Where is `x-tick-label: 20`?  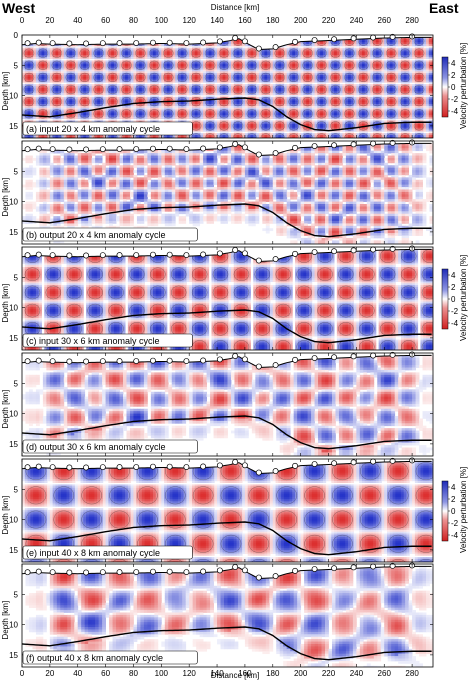 x-tick-label: 20 is located at coordinates (49, 20).